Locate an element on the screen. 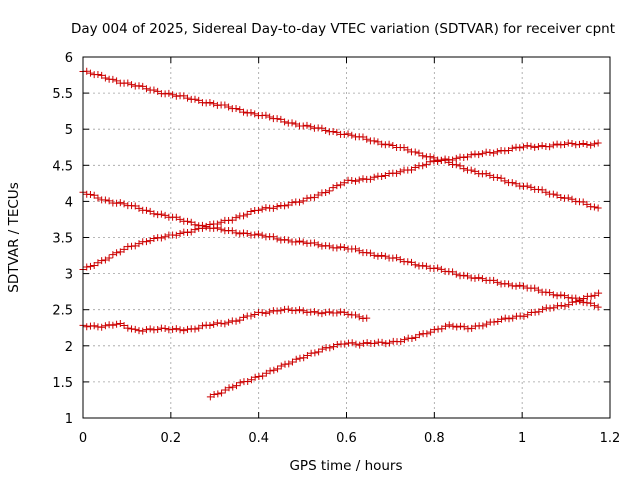  x-tick-label: 1.2 is located at coordinates (610, 438).